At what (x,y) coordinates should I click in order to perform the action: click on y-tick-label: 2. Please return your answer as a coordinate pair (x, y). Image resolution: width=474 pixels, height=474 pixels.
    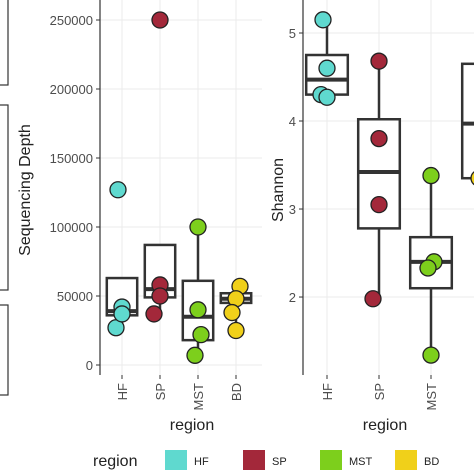
    Looking at the image, I should click on (292, 297).